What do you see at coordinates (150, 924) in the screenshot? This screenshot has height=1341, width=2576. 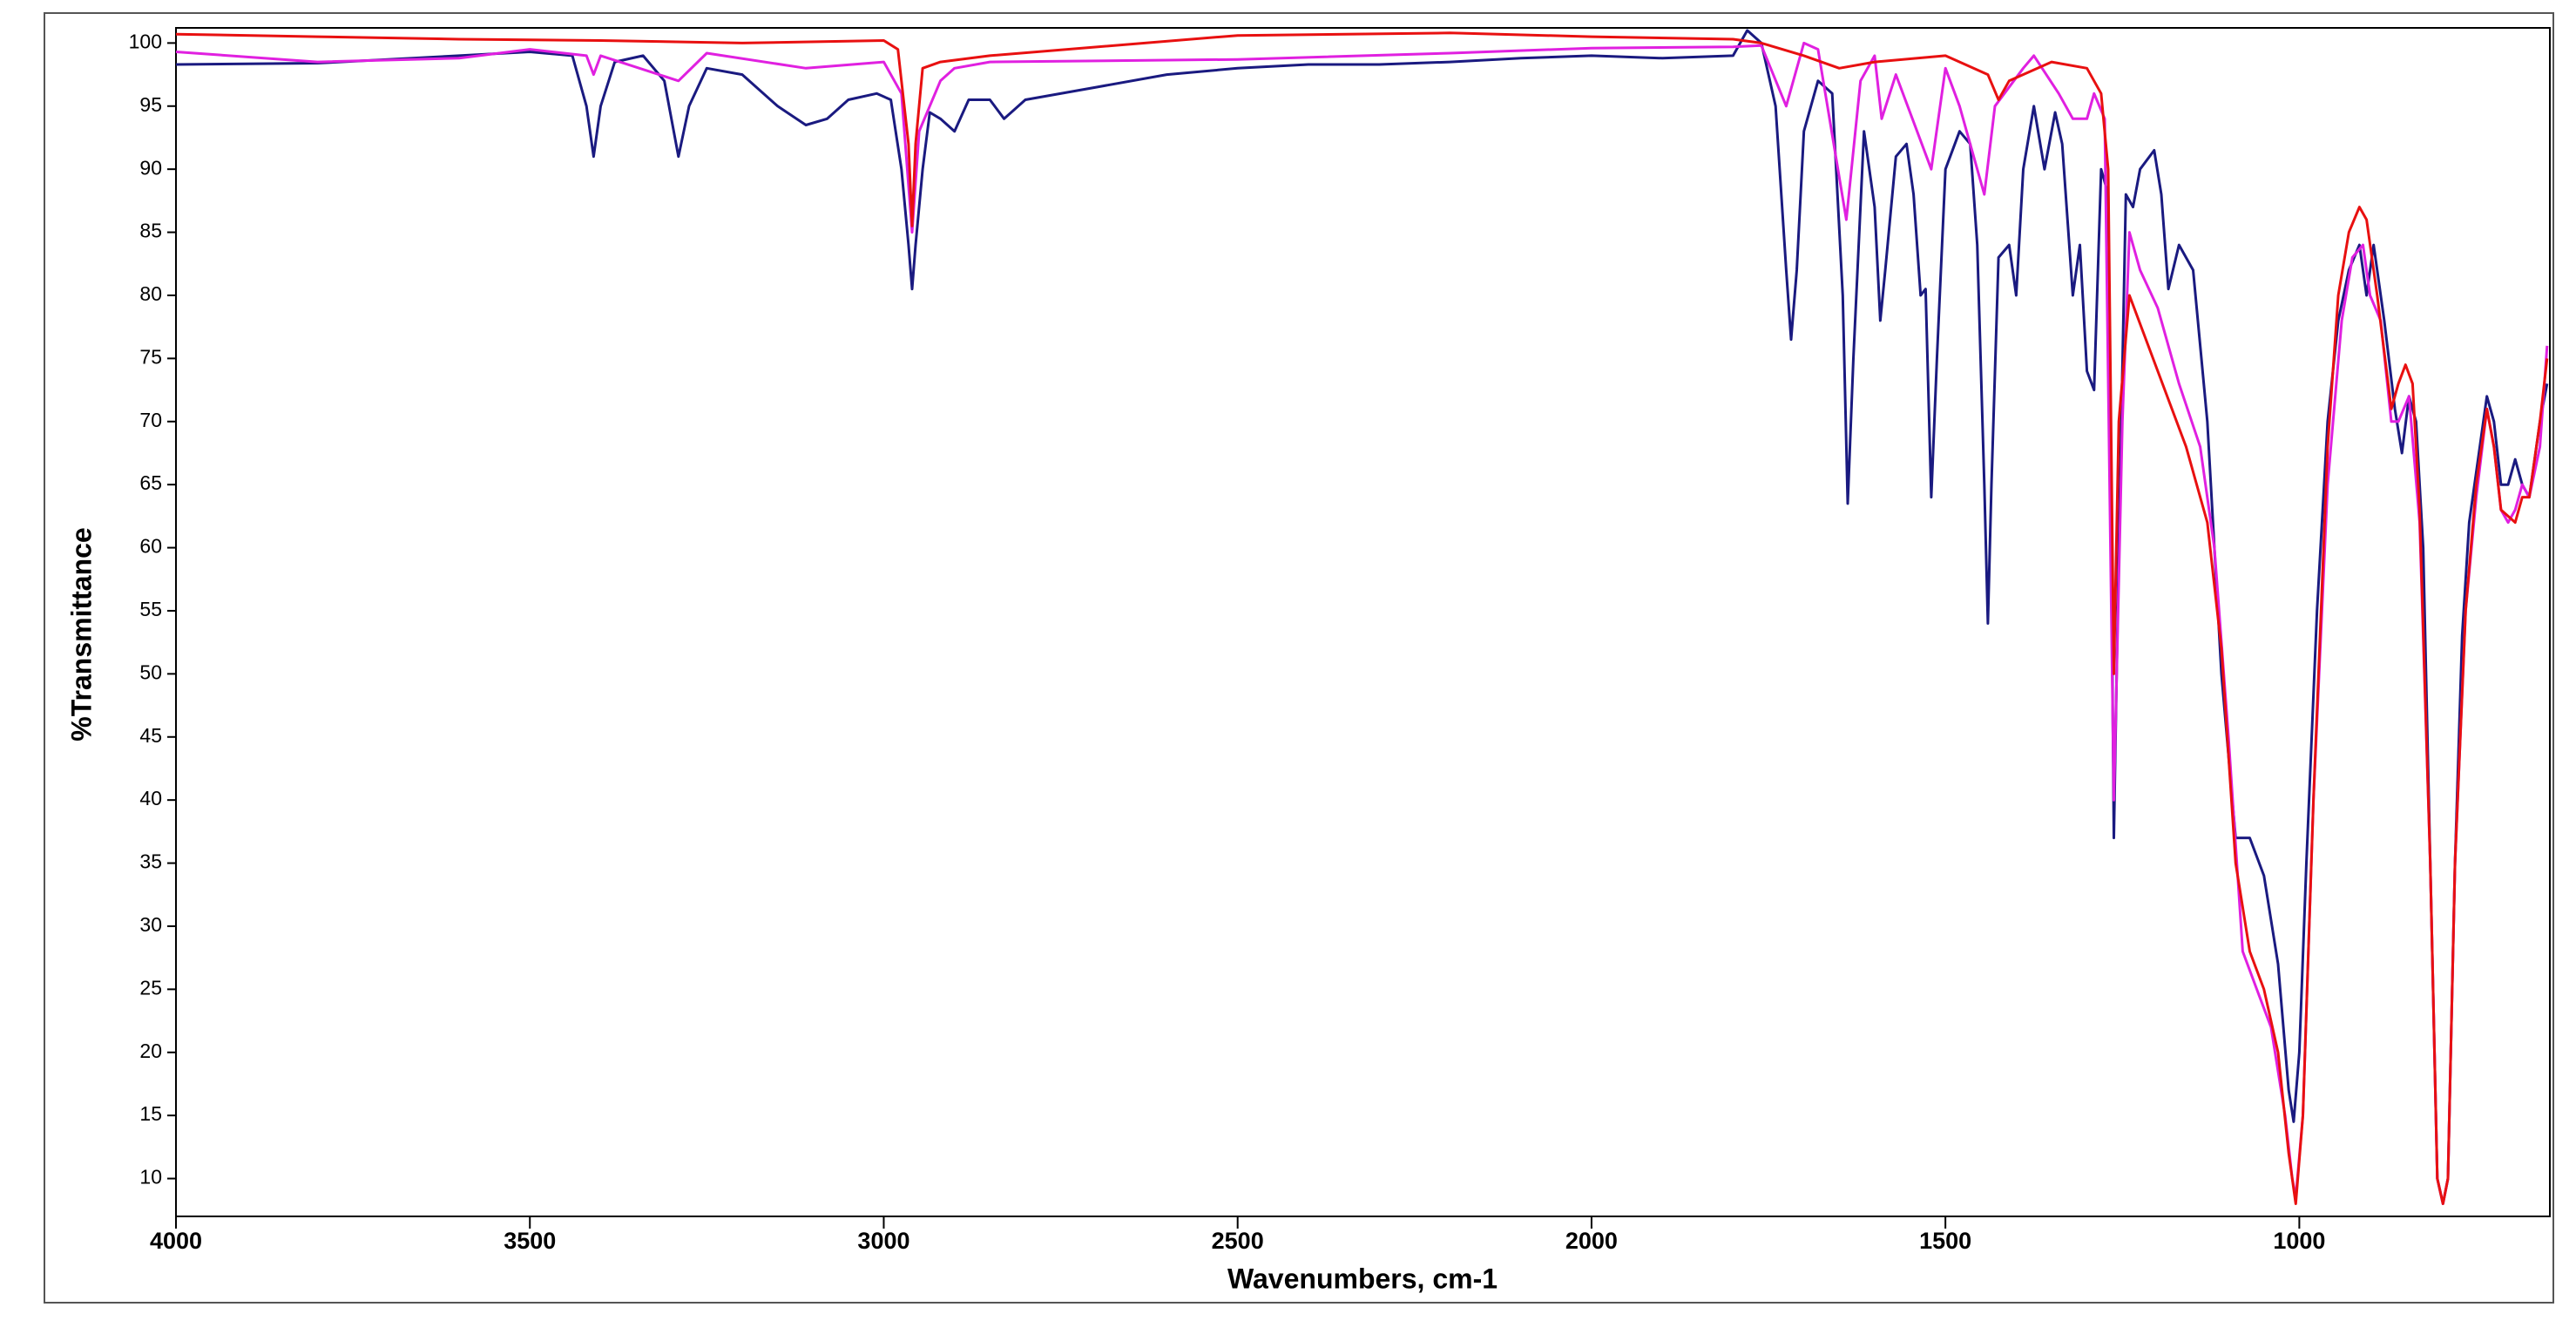 I see `y-tick-label: 30` at bounding box center [150, 924].